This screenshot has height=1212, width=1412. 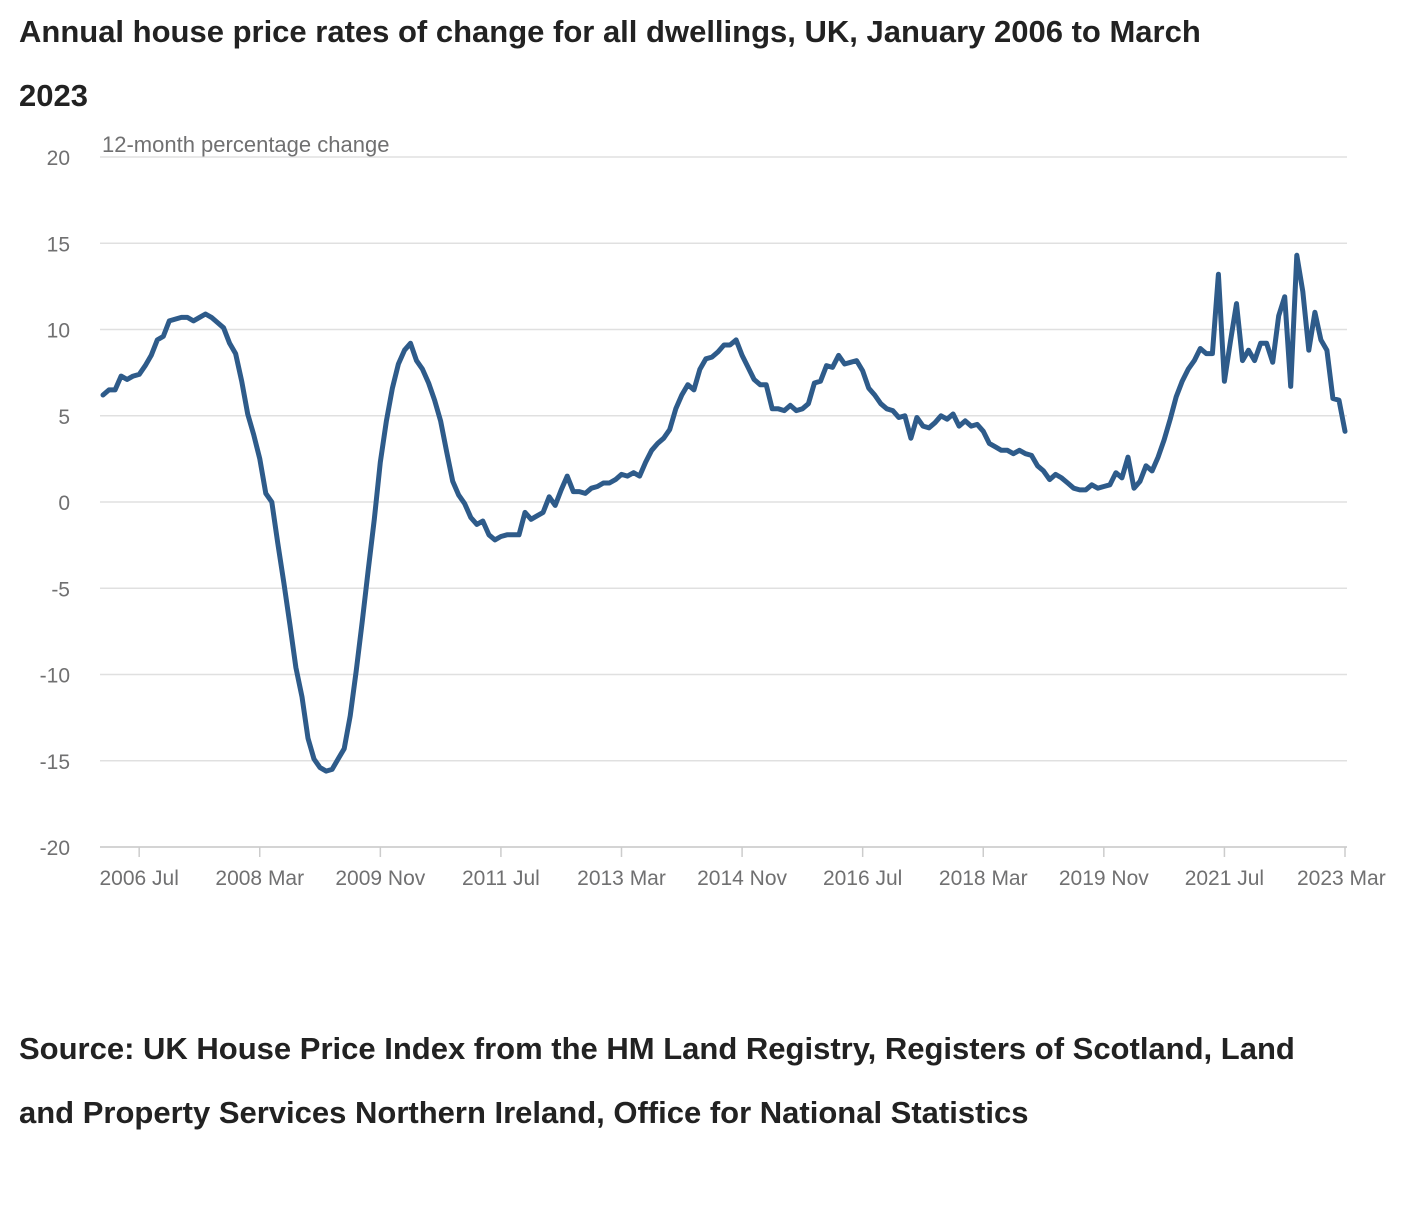 What do you see at coordinates (58, 244) in the screenshot?
I see `y-tick-label: 15` at bounding box center [58, 244].